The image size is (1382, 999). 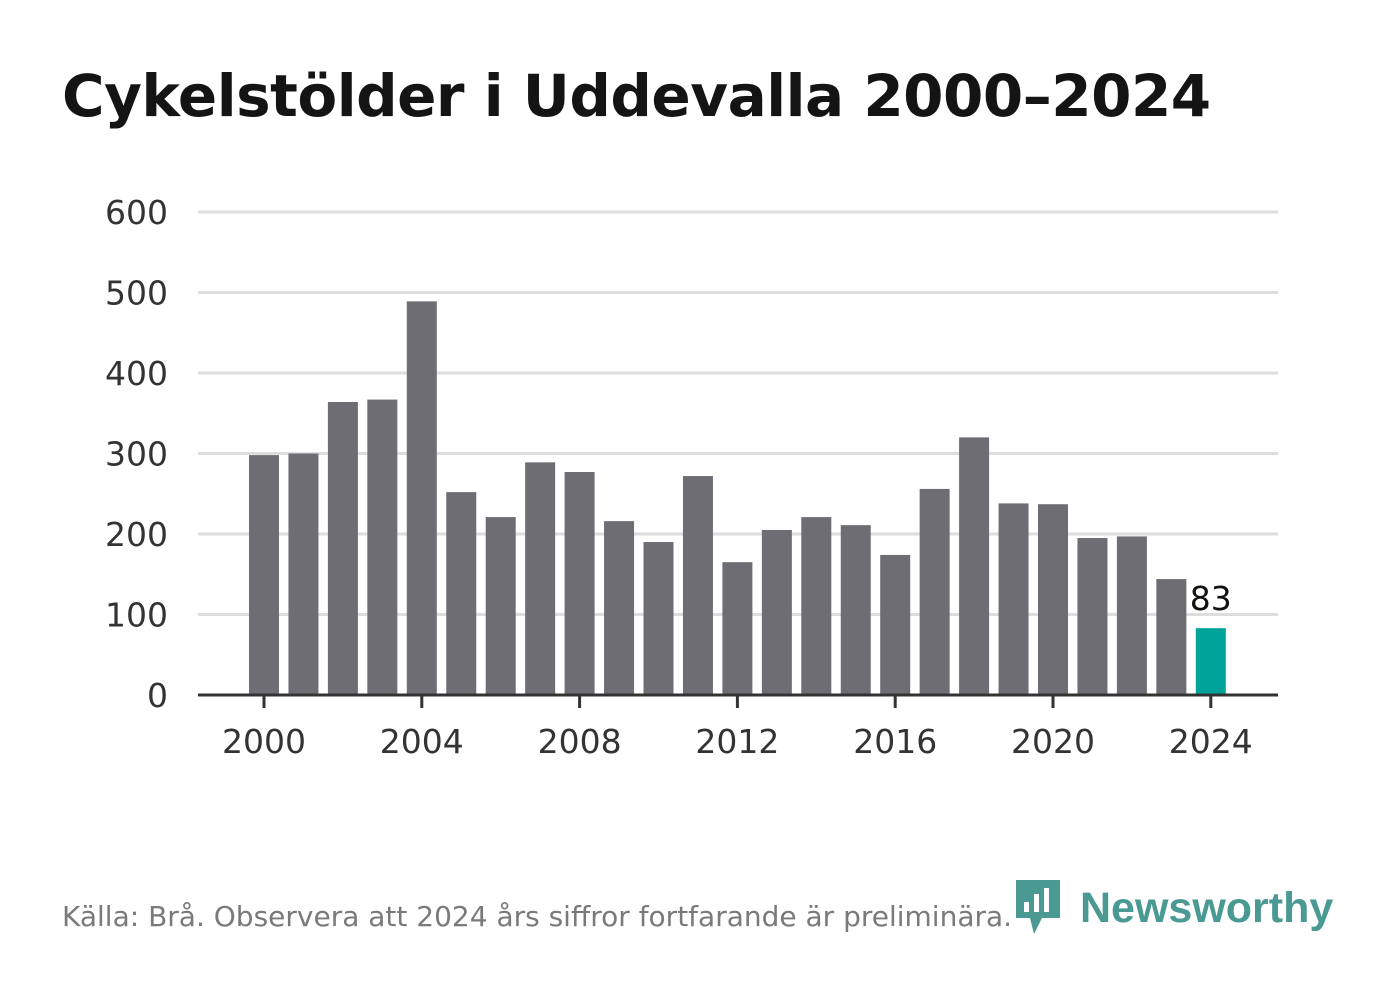 I want to click on brand-name: Newsworthy, so click(x=1207, y=907).